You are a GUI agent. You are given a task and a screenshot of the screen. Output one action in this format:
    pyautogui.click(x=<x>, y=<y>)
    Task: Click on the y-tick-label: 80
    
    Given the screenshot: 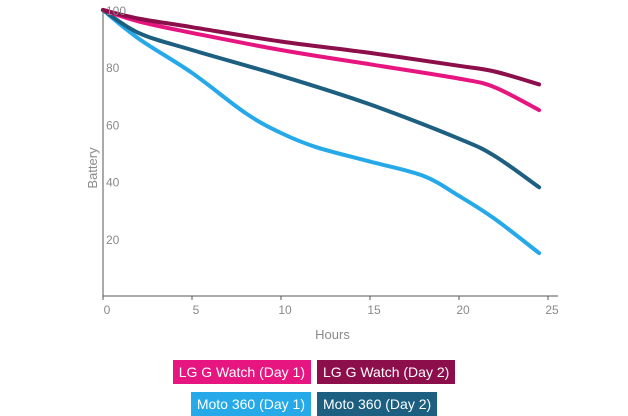 What is the action you would take?
    pyautogui.click(x=113, y=68)
    